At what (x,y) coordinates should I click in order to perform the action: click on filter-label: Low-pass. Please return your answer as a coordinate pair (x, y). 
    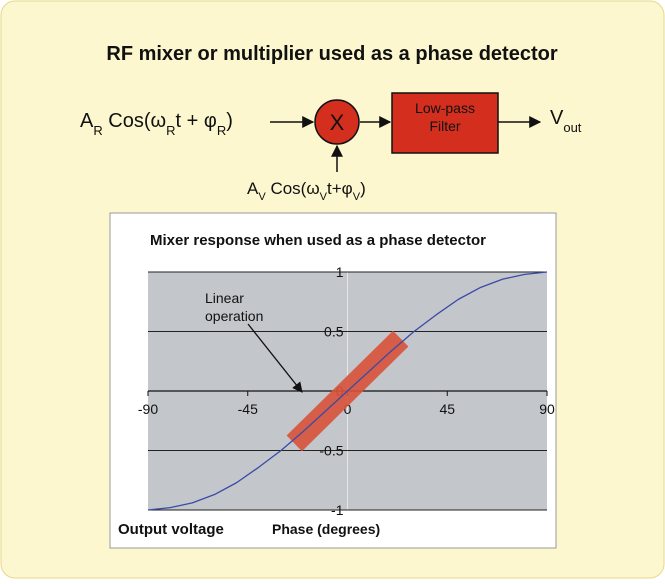
    Looking at the image, I should click on (445, 108).